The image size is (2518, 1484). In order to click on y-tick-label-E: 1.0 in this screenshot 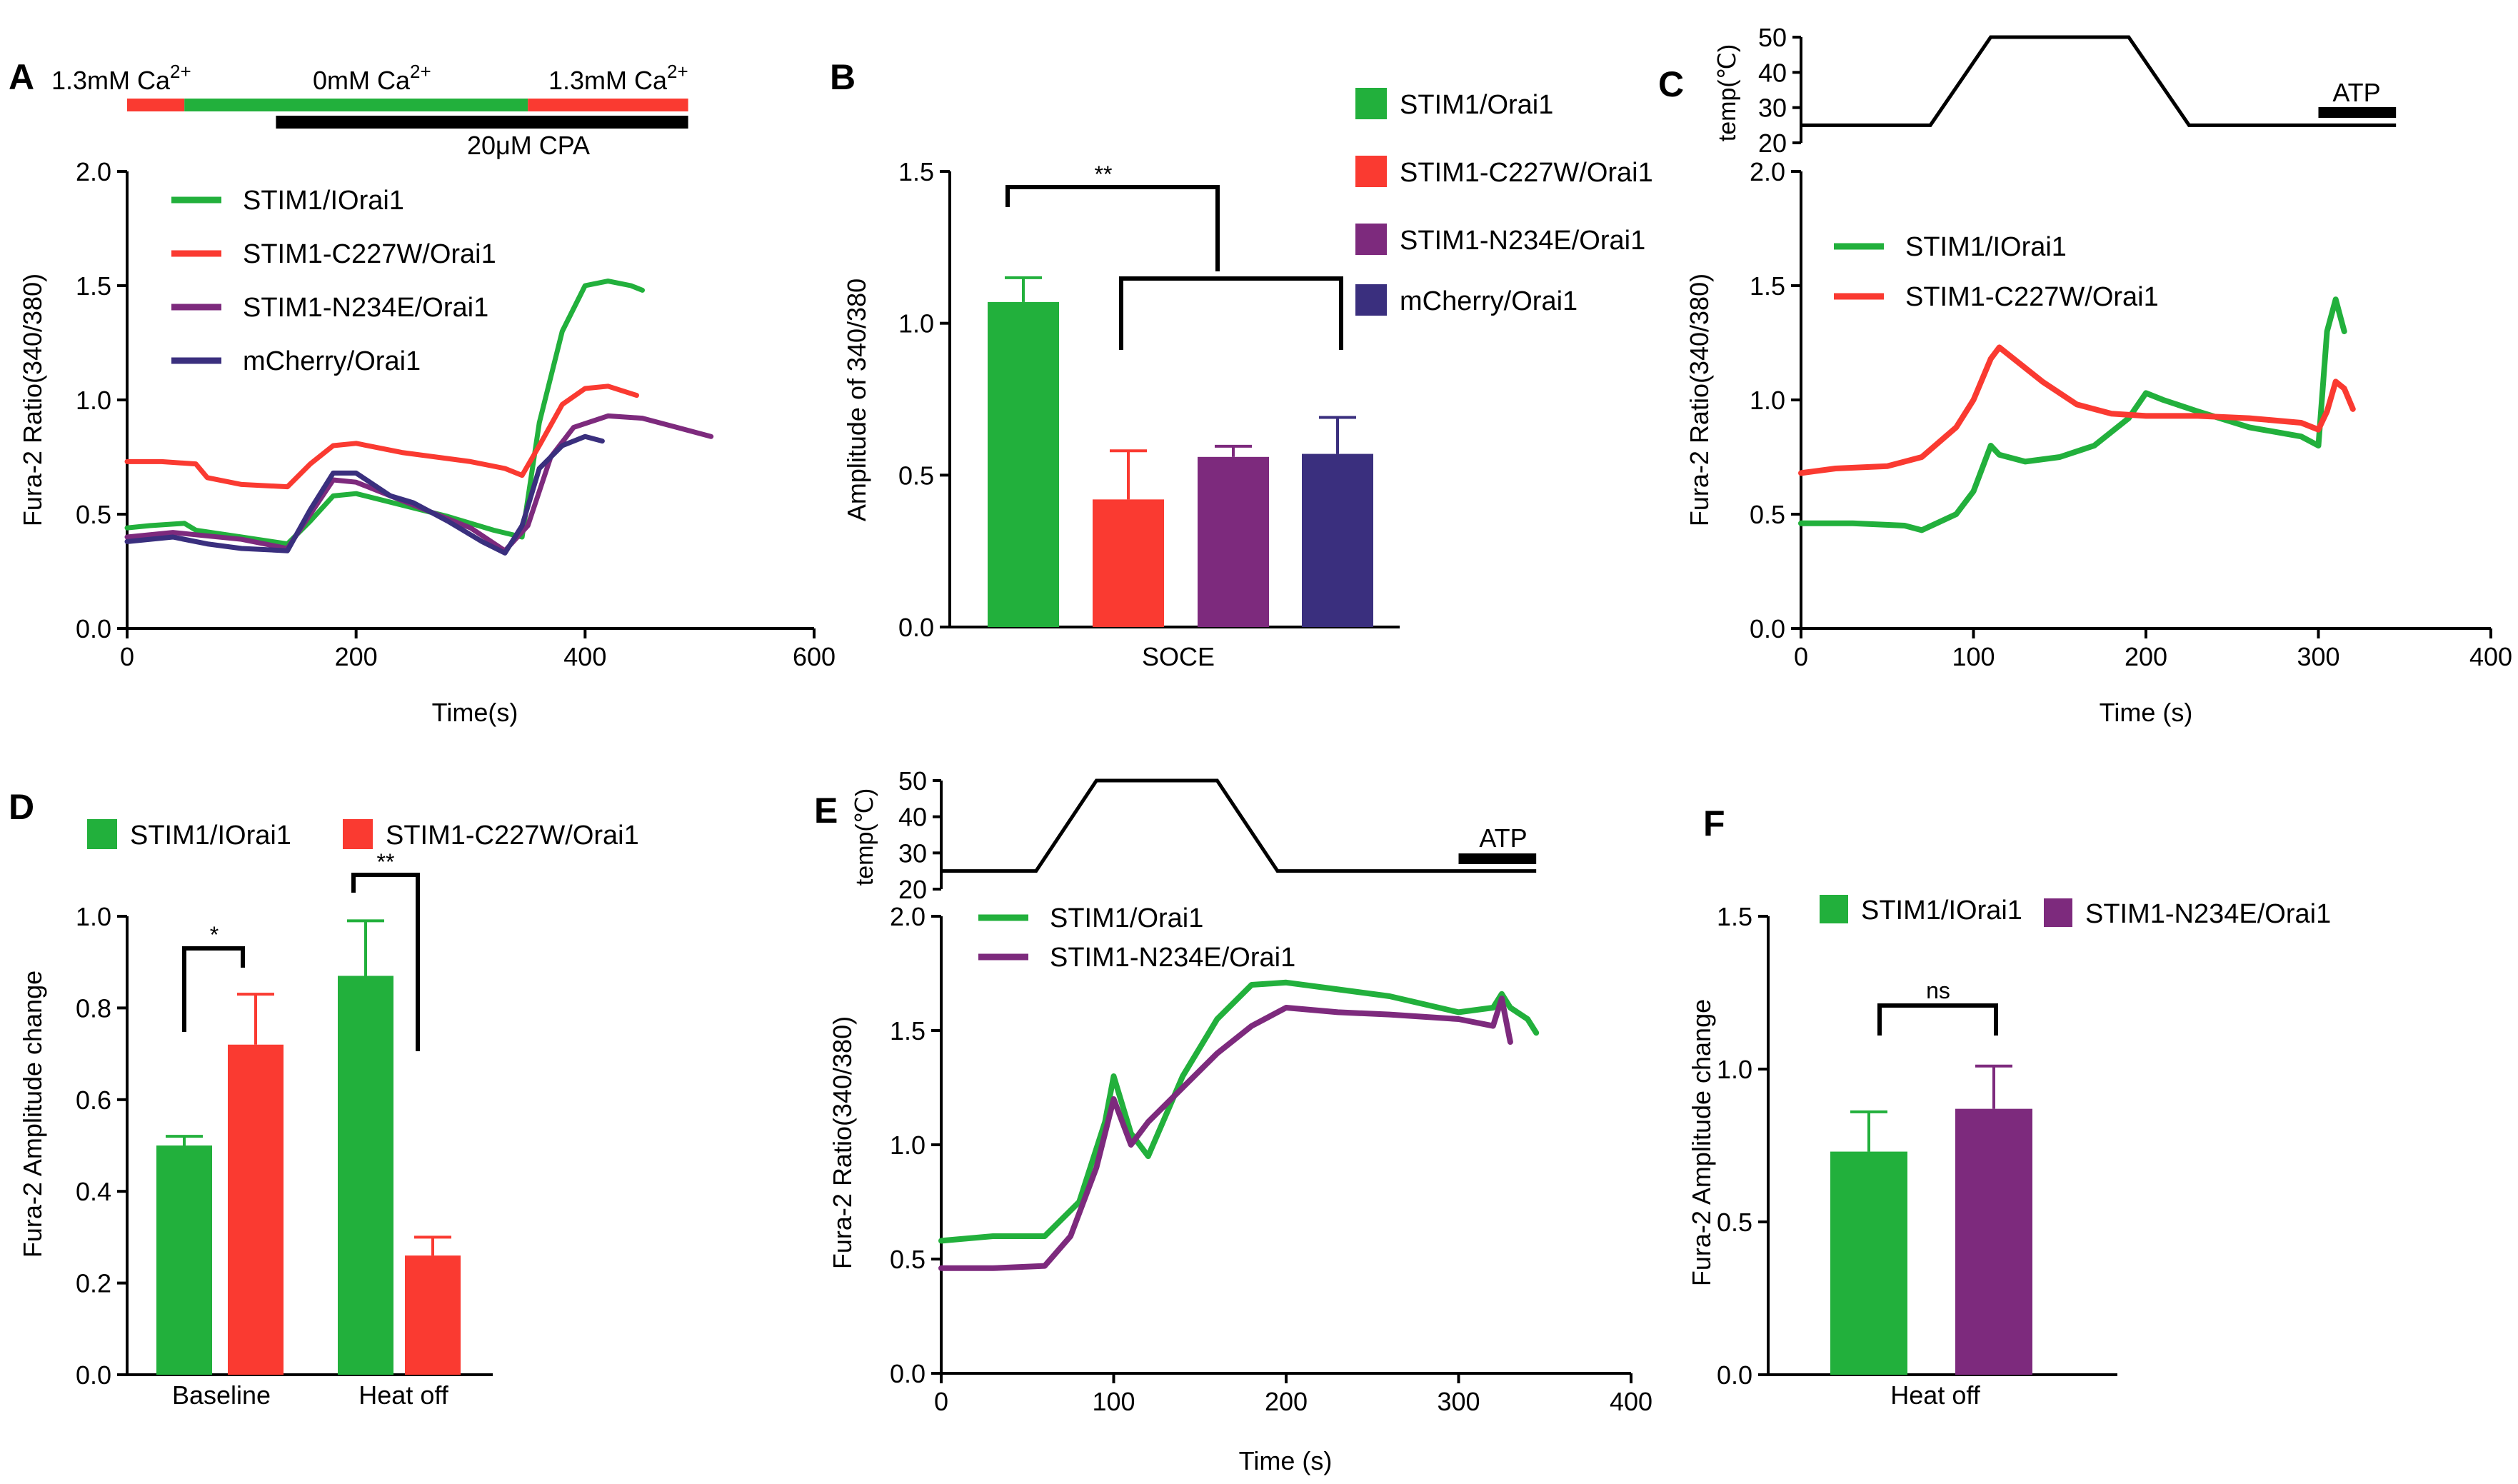, I will do `click(908, 1145)`.